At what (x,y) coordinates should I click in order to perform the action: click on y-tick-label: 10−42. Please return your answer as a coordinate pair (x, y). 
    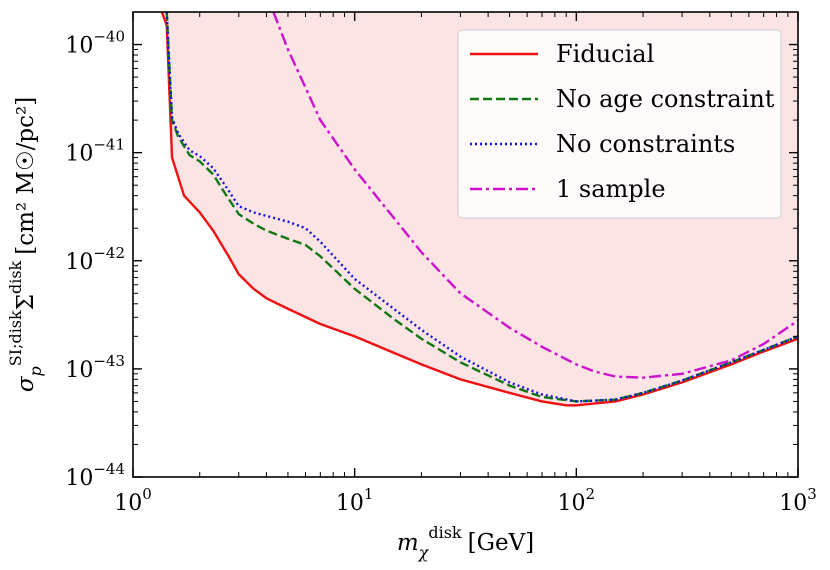
    Looking at the image, I should click on (95, 259).